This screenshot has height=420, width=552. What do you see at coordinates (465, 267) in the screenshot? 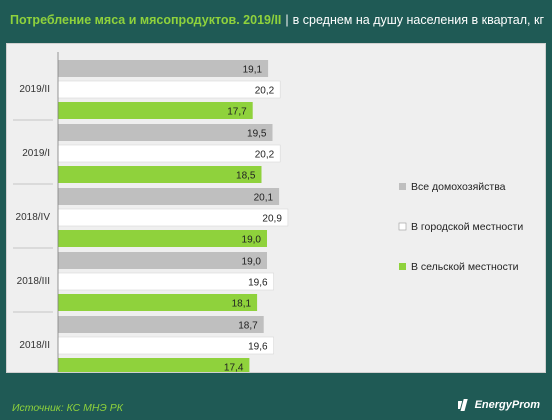
I see `legend-label: В сельской местности` at bounding box center [465, 267].